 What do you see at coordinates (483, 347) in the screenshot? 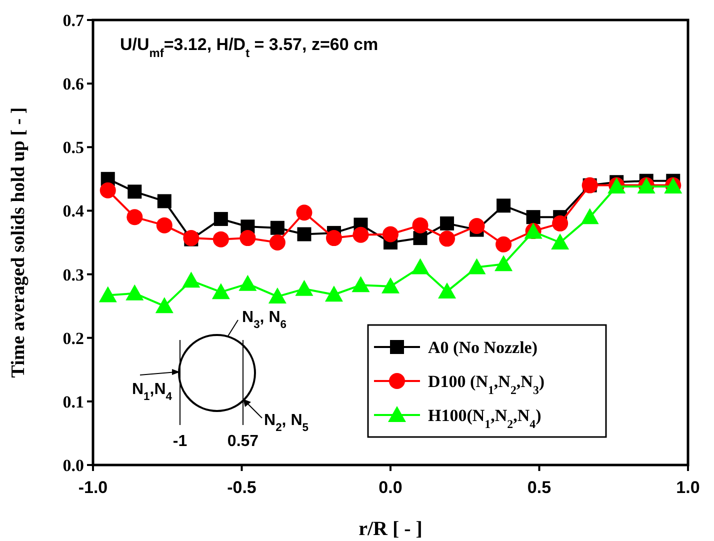
I see `legend-label: A0 (No Nozzle)` at bounding box center [483, 347].